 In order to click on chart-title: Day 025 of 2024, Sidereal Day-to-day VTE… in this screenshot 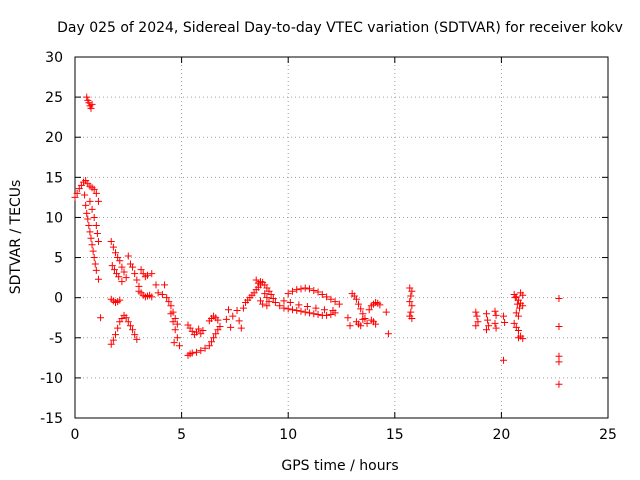, I will do `click(340, 28)`.